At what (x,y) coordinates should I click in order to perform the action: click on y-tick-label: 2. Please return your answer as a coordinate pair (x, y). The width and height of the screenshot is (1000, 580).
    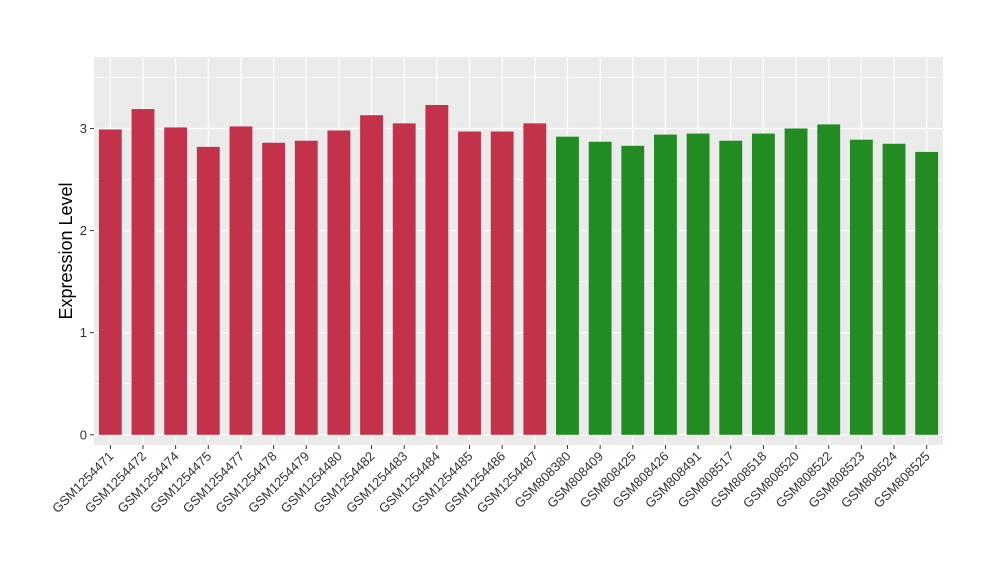
    Looking at the image, I should click on (83, 230).